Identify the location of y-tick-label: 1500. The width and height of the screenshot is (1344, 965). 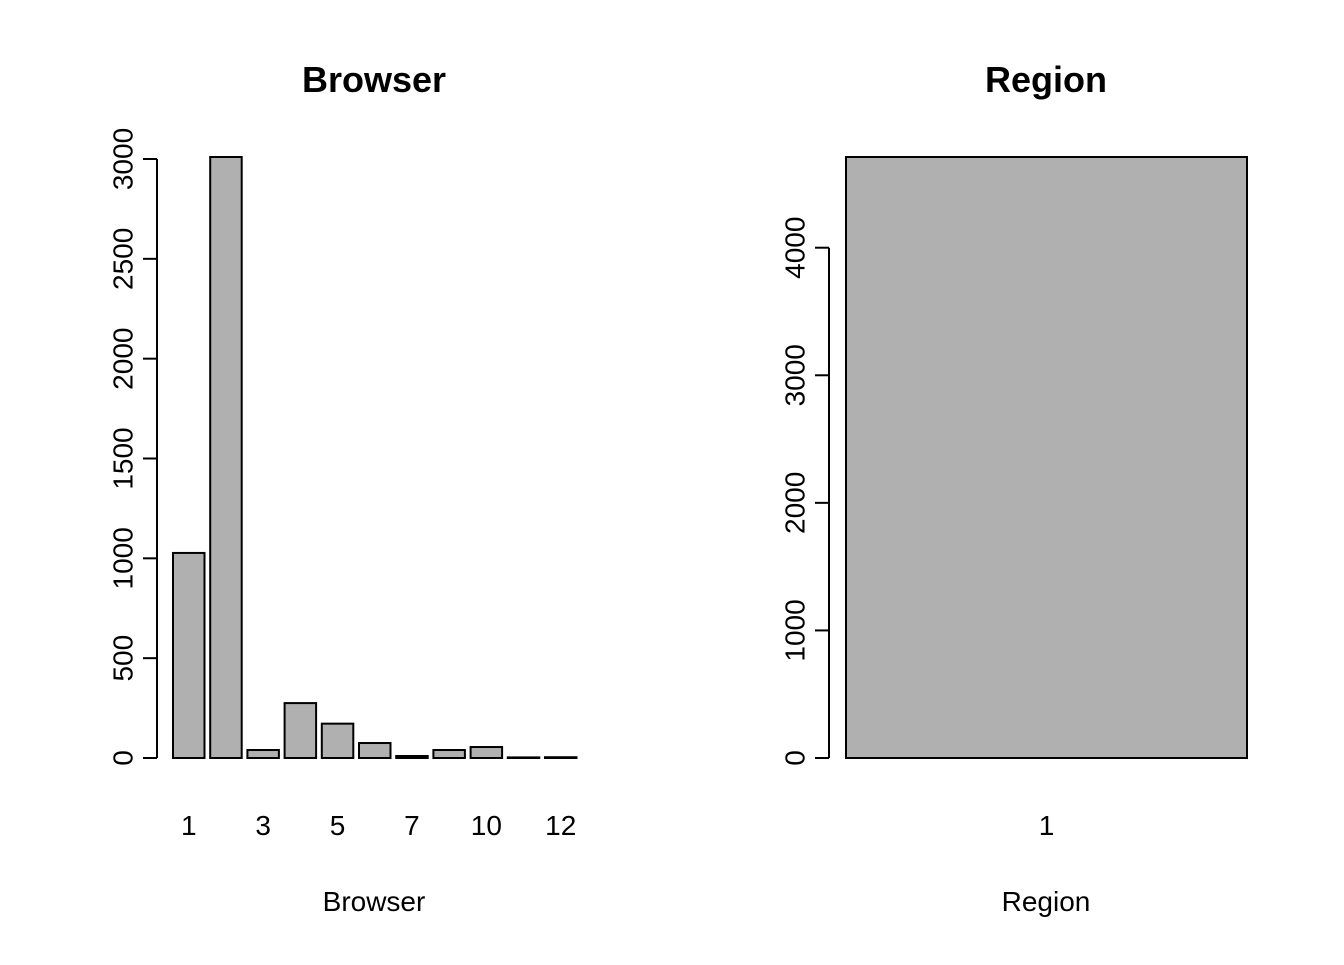
(123, 458).